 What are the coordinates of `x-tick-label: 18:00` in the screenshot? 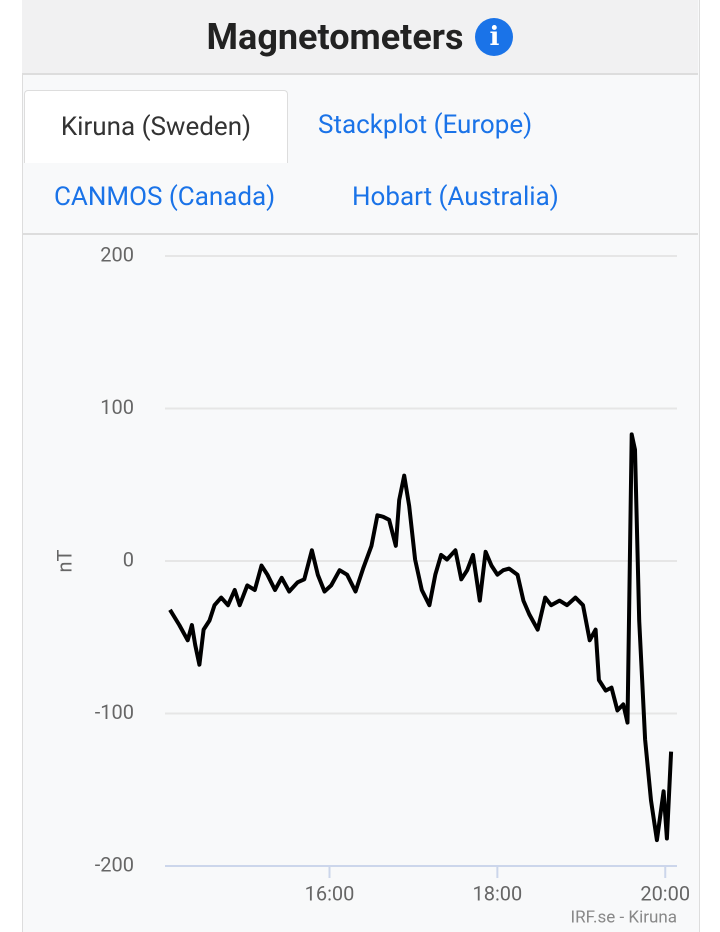 It's located at (497, 893).